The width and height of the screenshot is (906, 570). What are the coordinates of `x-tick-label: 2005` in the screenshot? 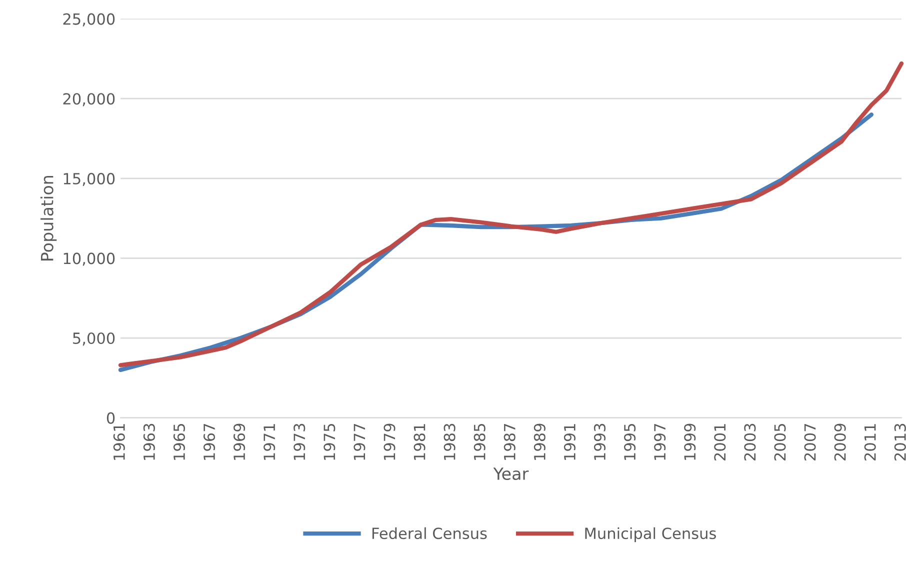 It's located at (780, 442).